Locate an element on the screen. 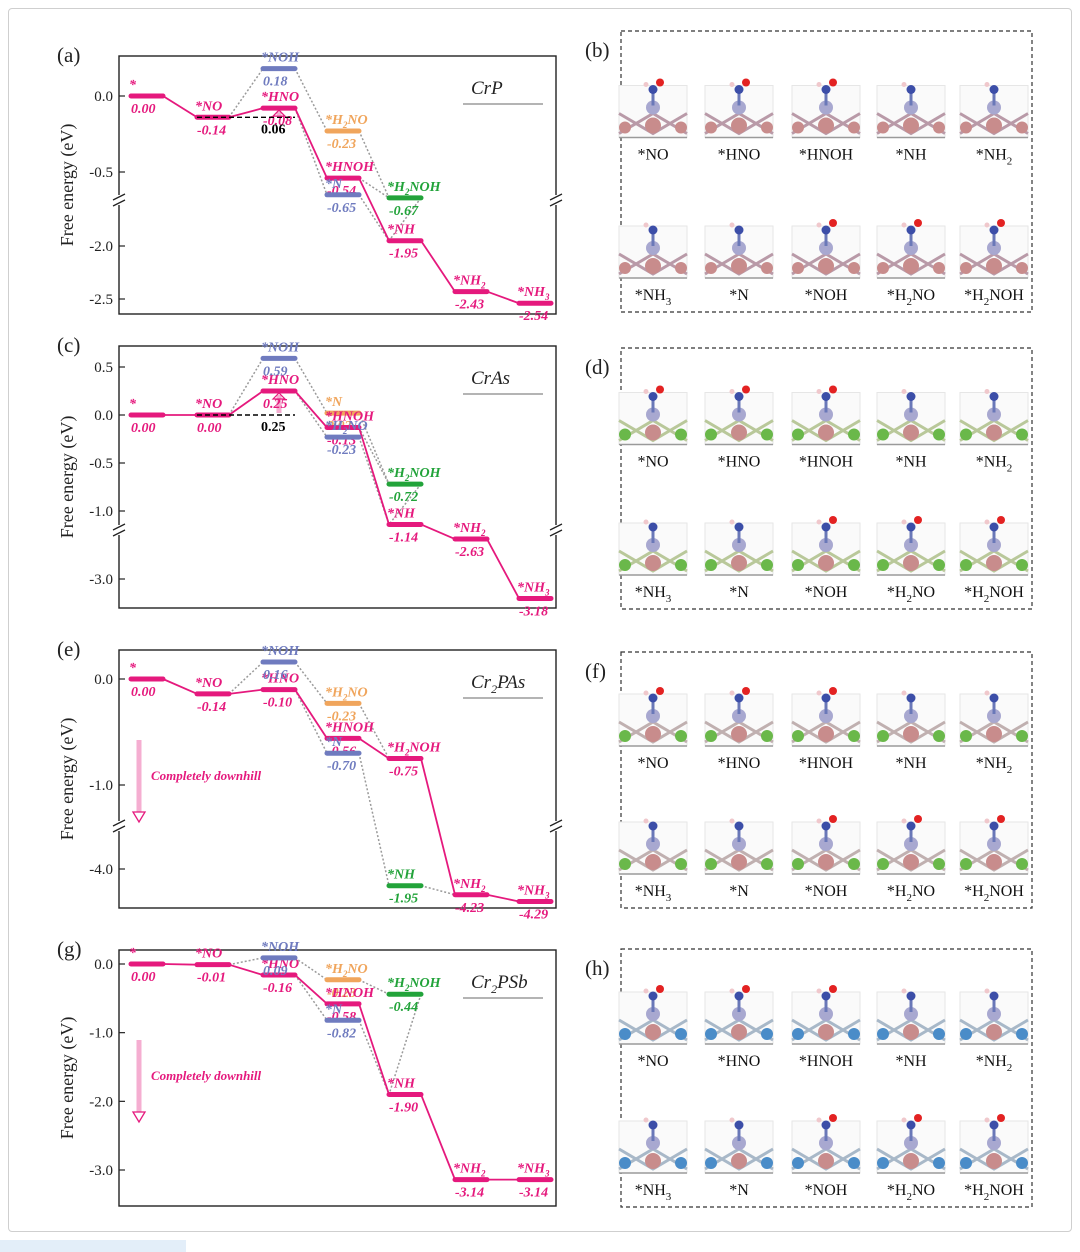  y-tick-label: -2.5 is located at coordinates (101, 300).